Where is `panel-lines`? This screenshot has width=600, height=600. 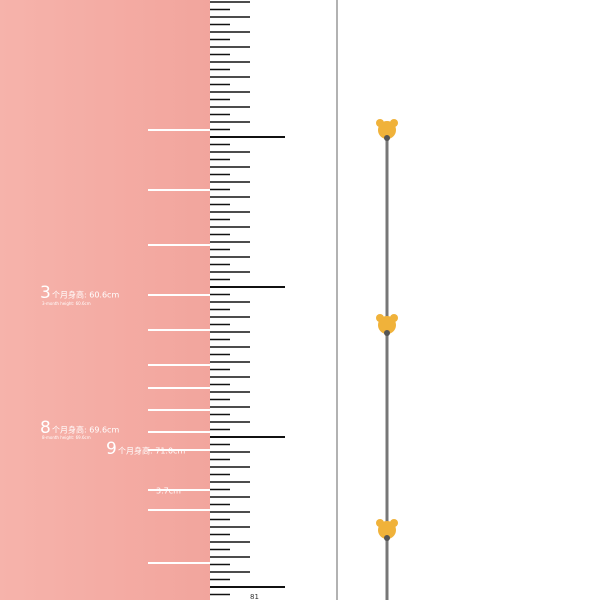 panel-lines is located at coordinates (179, 346).